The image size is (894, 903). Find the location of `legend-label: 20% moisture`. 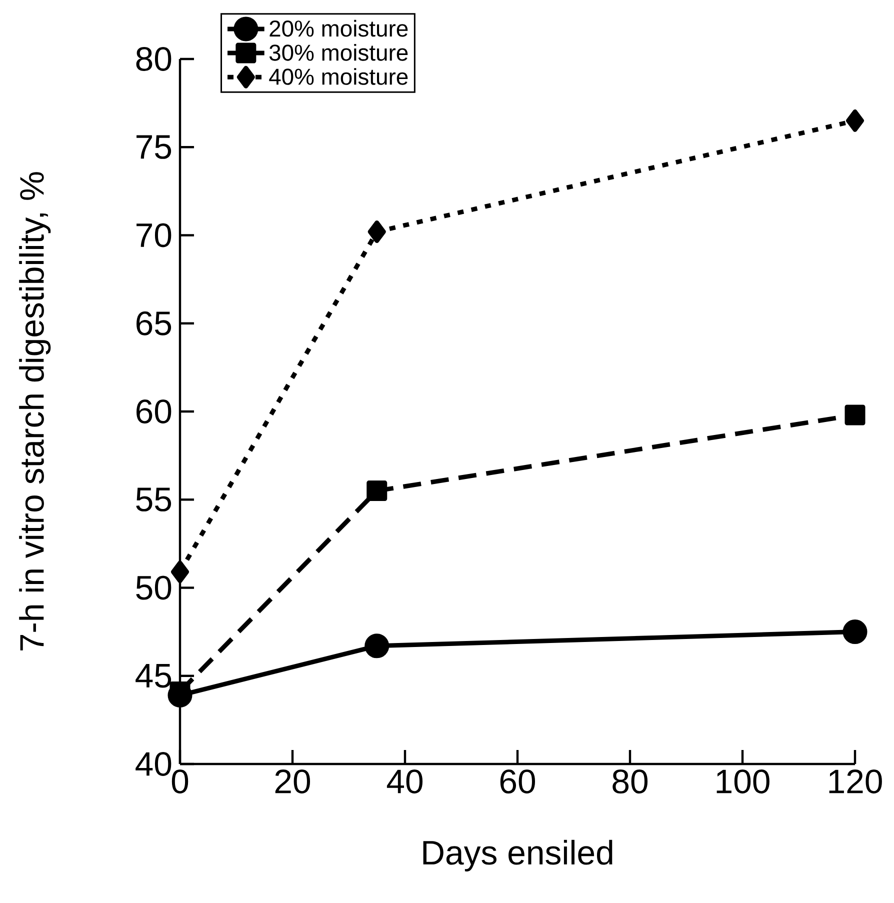

legend-label: 20% moisture is located at coordinates (339, 28).